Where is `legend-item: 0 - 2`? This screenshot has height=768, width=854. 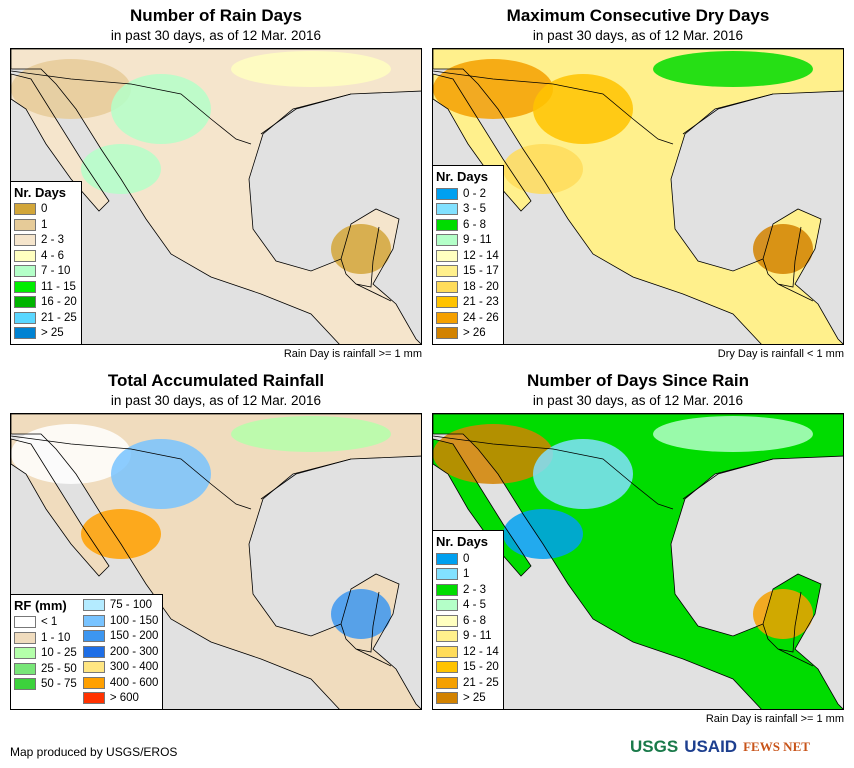 legend-item: 0 - 2 is located at coordinates (467, 194).